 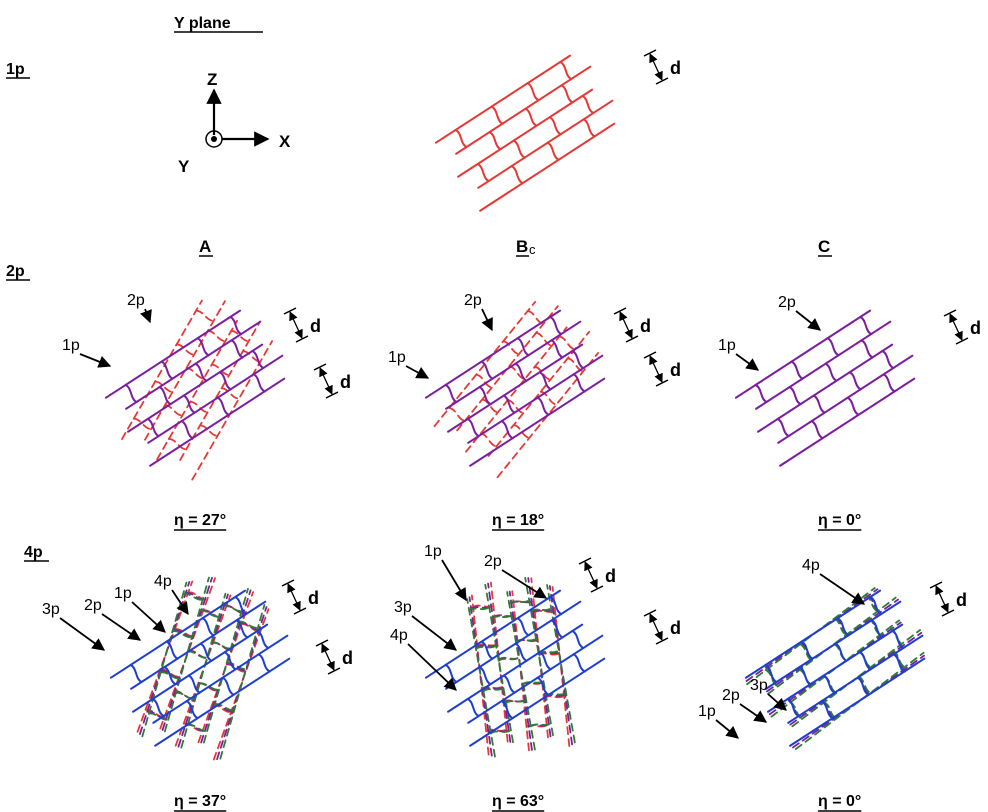 I want to click on layer-pointer-4p: 4p, so click(x=171, y=594).